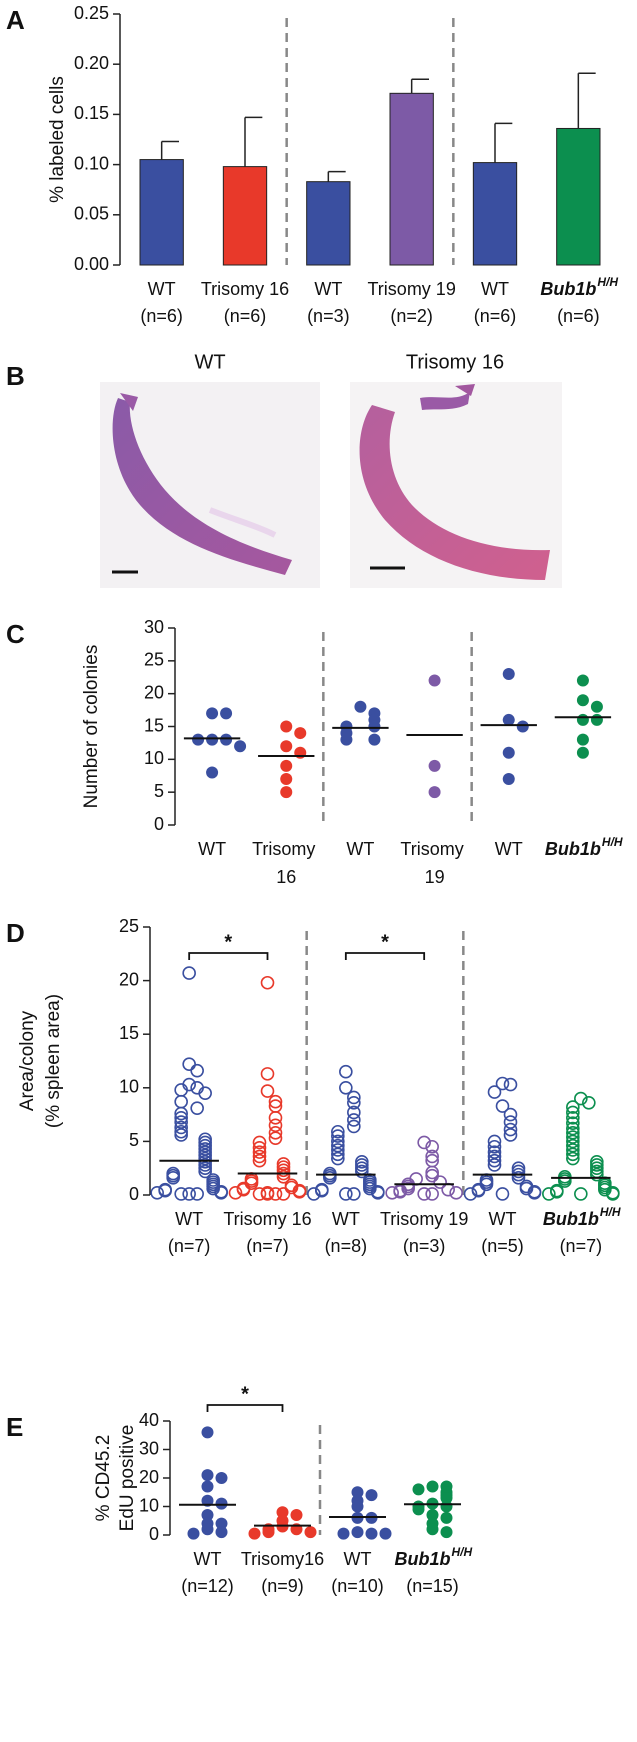  I want to click on y-axis-label: EdU positive, so click(127, 1478).